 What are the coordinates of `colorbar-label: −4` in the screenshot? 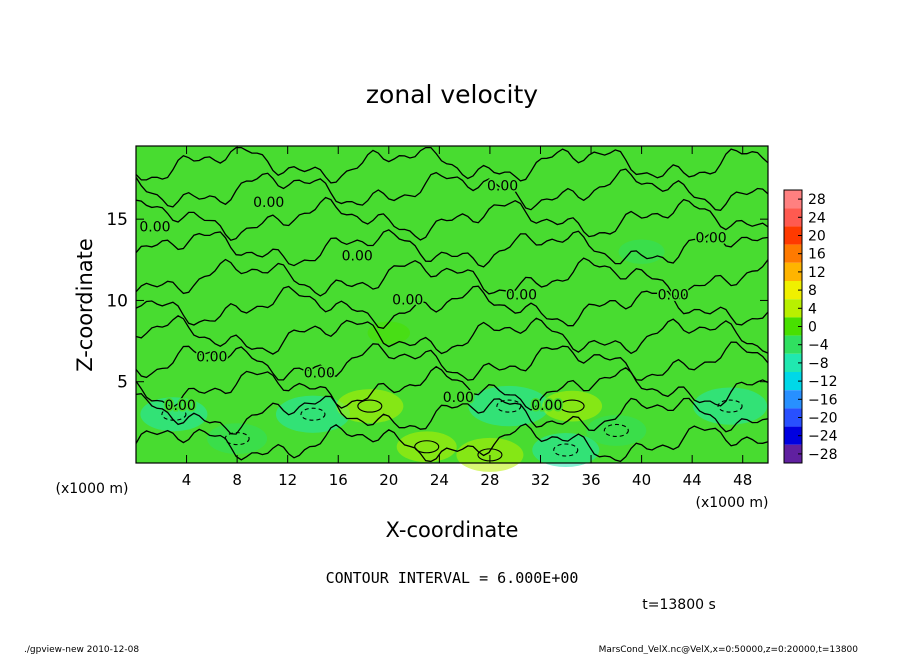 It's located at (818, 346).